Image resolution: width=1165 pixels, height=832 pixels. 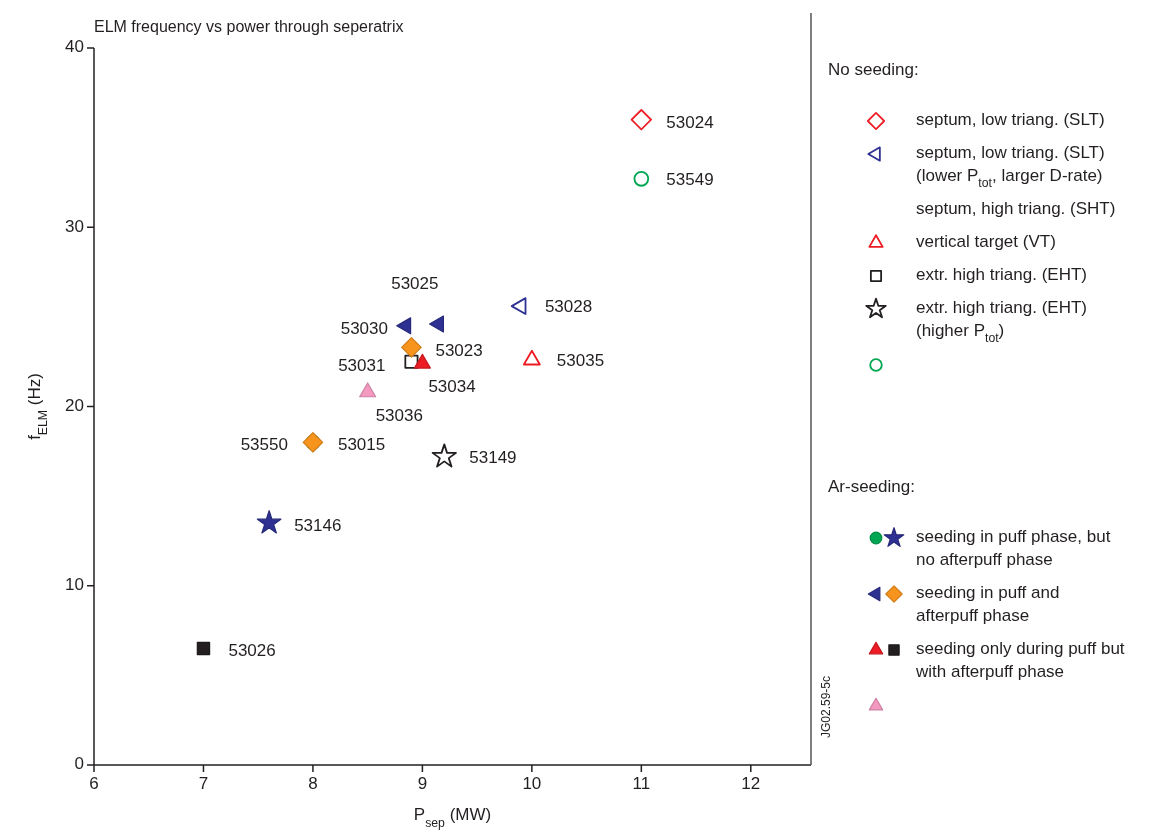 I want to click on y-tick-label: 0, so click(x=79, y=764).